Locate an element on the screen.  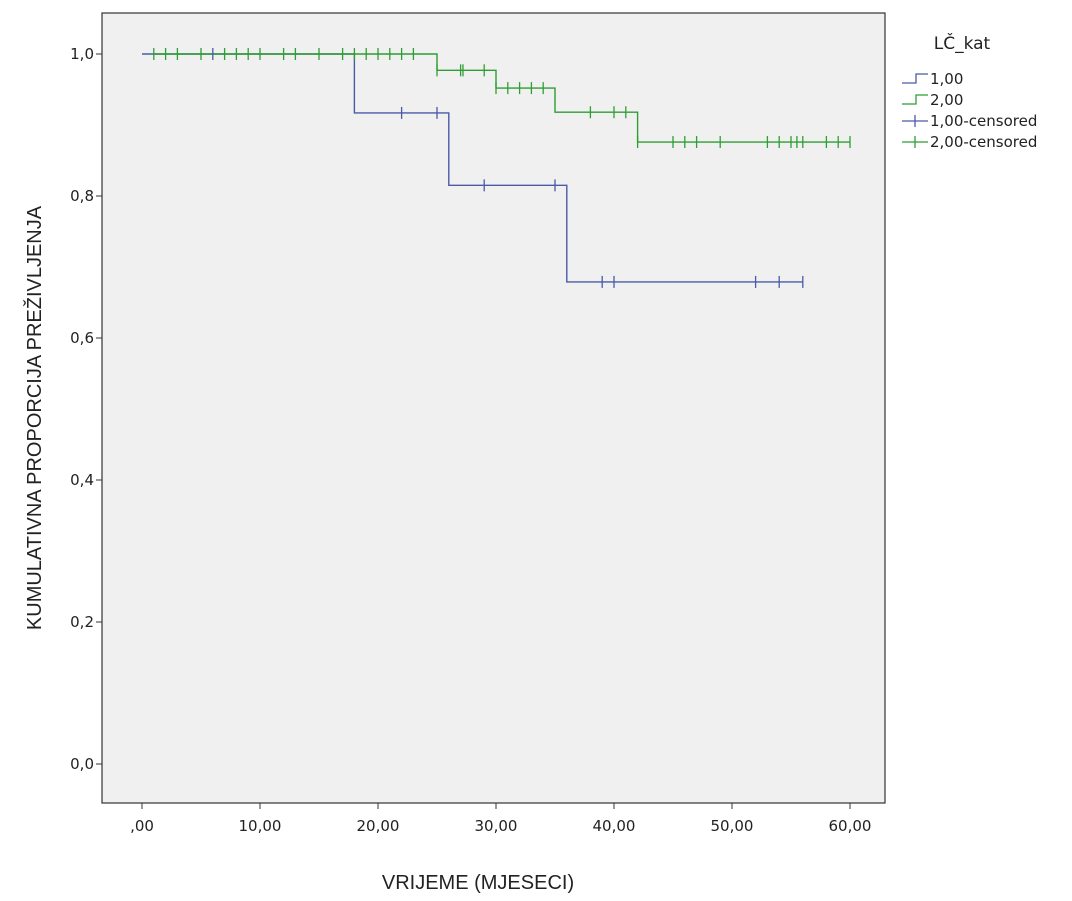
x-axis-ticks: ,00 10,00 20,00 30,00 40,00 50,00 60,00 is located at coordinates (500, 819).